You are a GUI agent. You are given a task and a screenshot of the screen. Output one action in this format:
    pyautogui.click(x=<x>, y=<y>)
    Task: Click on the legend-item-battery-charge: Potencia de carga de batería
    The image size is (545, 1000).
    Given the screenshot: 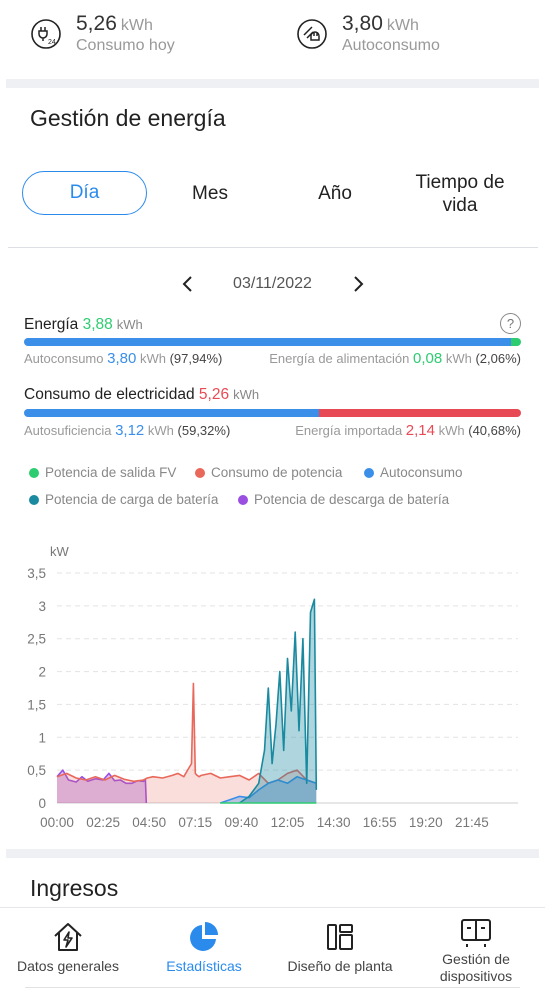 What is the action you would take?
    pyautogui.click(x=123, y=499)
    